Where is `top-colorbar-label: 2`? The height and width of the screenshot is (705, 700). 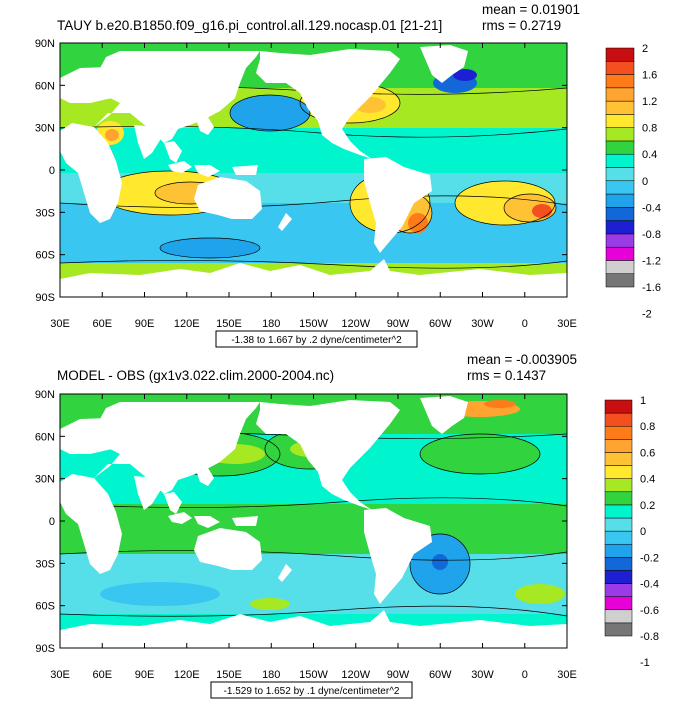 top-colorbar-label: 2 is located at coordinates (645, 49).